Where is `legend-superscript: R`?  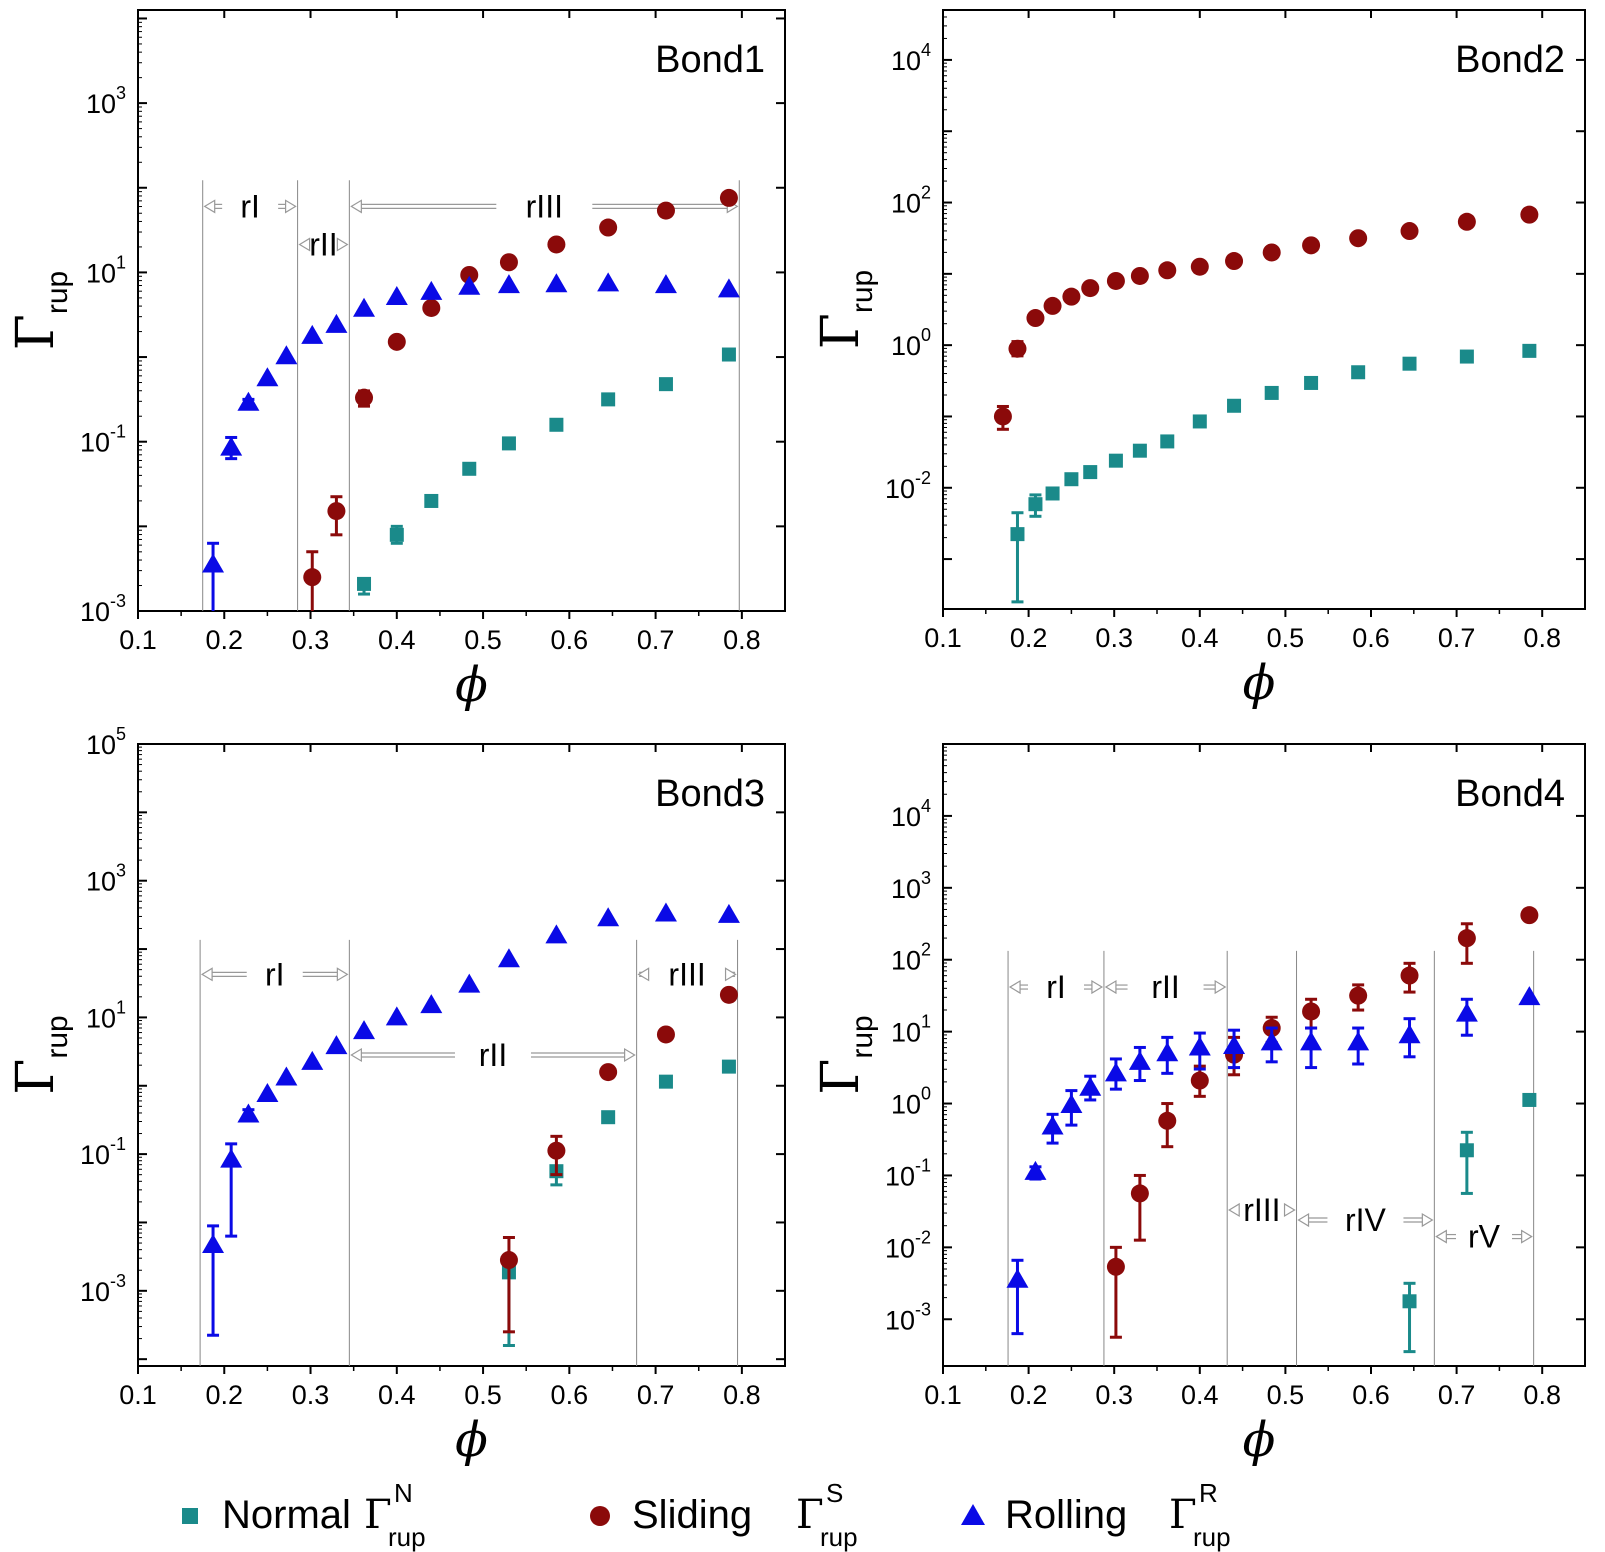 legend-superscript: R is located at coordinates (1208, 1493).